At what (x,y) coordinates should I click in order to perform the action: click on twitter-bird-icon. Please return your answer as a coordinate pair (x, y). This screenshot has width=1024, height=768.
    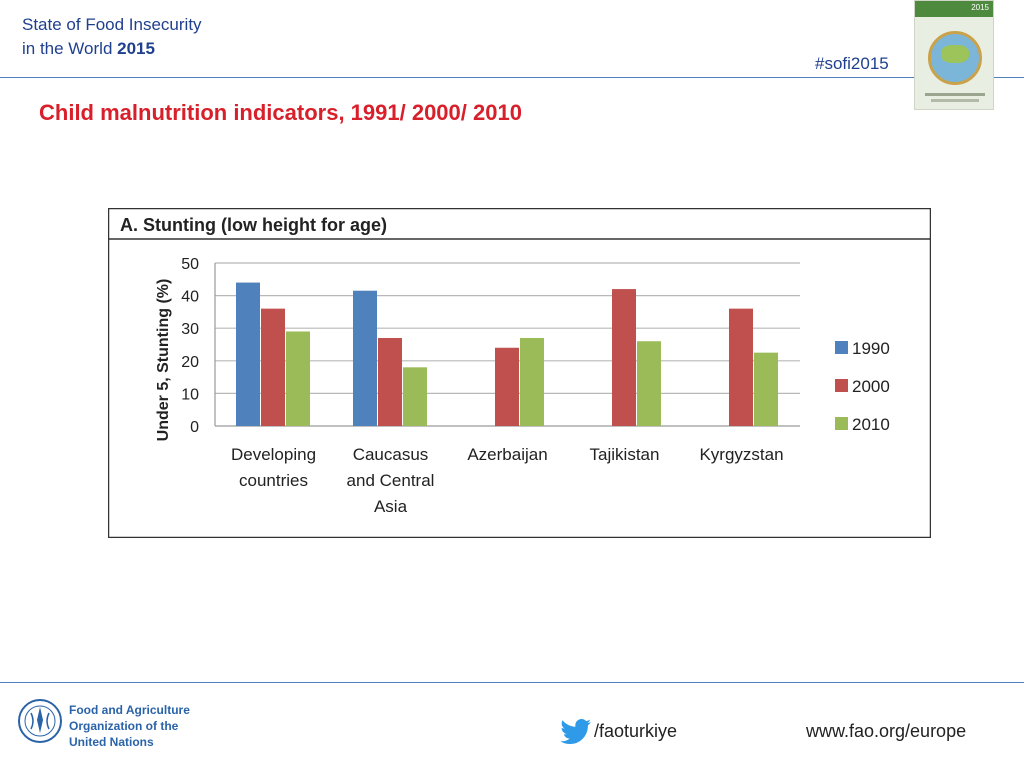
    Looking at the image, I should click on (576, 732).